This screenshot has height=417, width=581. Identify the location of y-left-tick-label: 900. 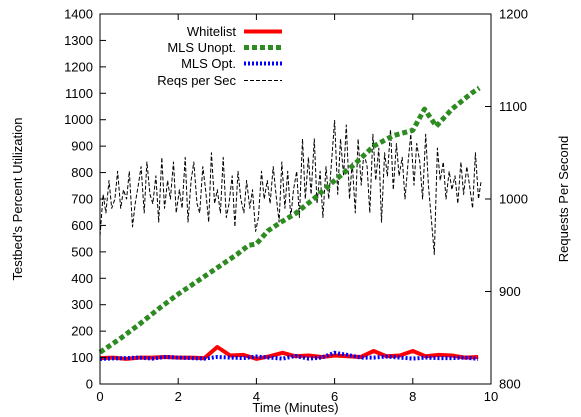
(82, 146).